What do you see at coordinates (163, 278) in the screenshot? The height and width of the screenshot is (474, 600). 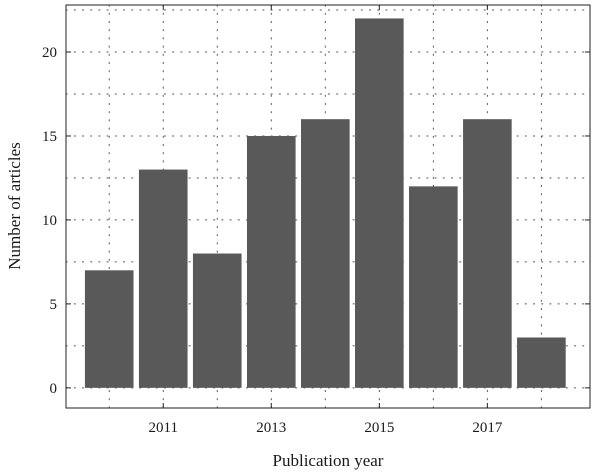 I see `bar-2011` at bounding box center [163, 278].